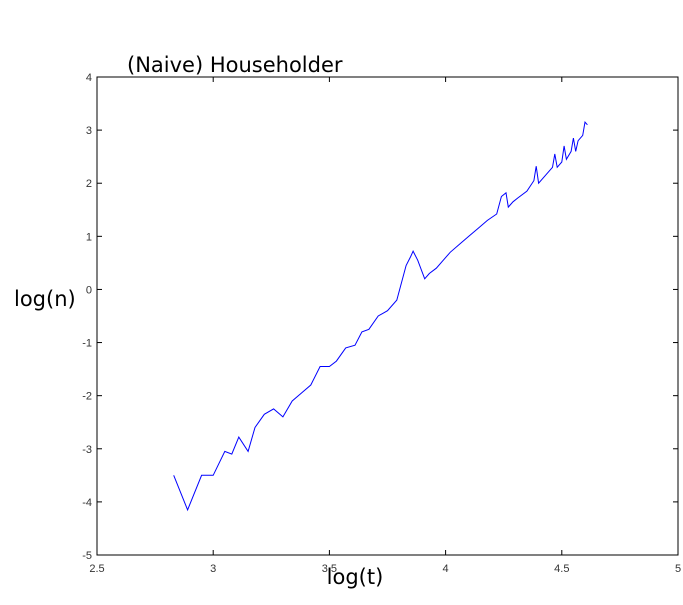 This screenshot has width=683, height=605. I want to click on y-tick-label: -5, so click(87, 556).